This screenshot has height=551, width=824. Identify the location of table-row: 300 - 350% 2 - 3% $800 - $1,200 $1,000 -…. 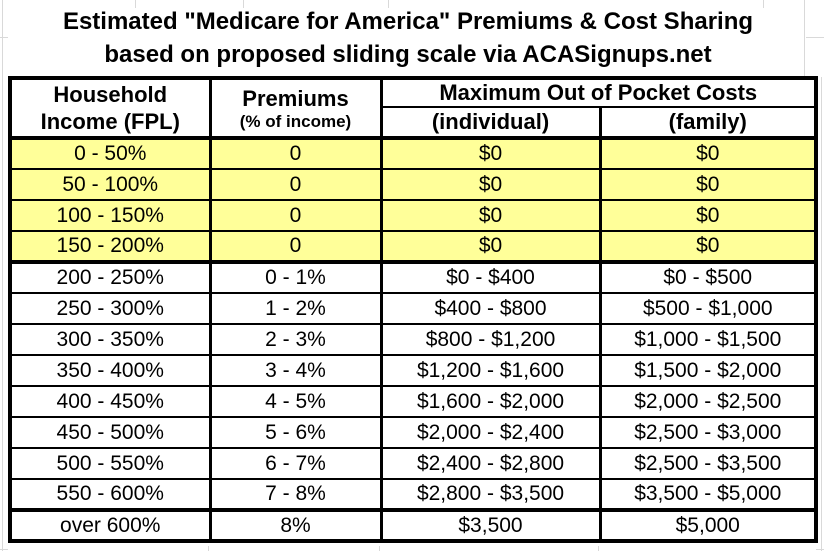
(413, 339).